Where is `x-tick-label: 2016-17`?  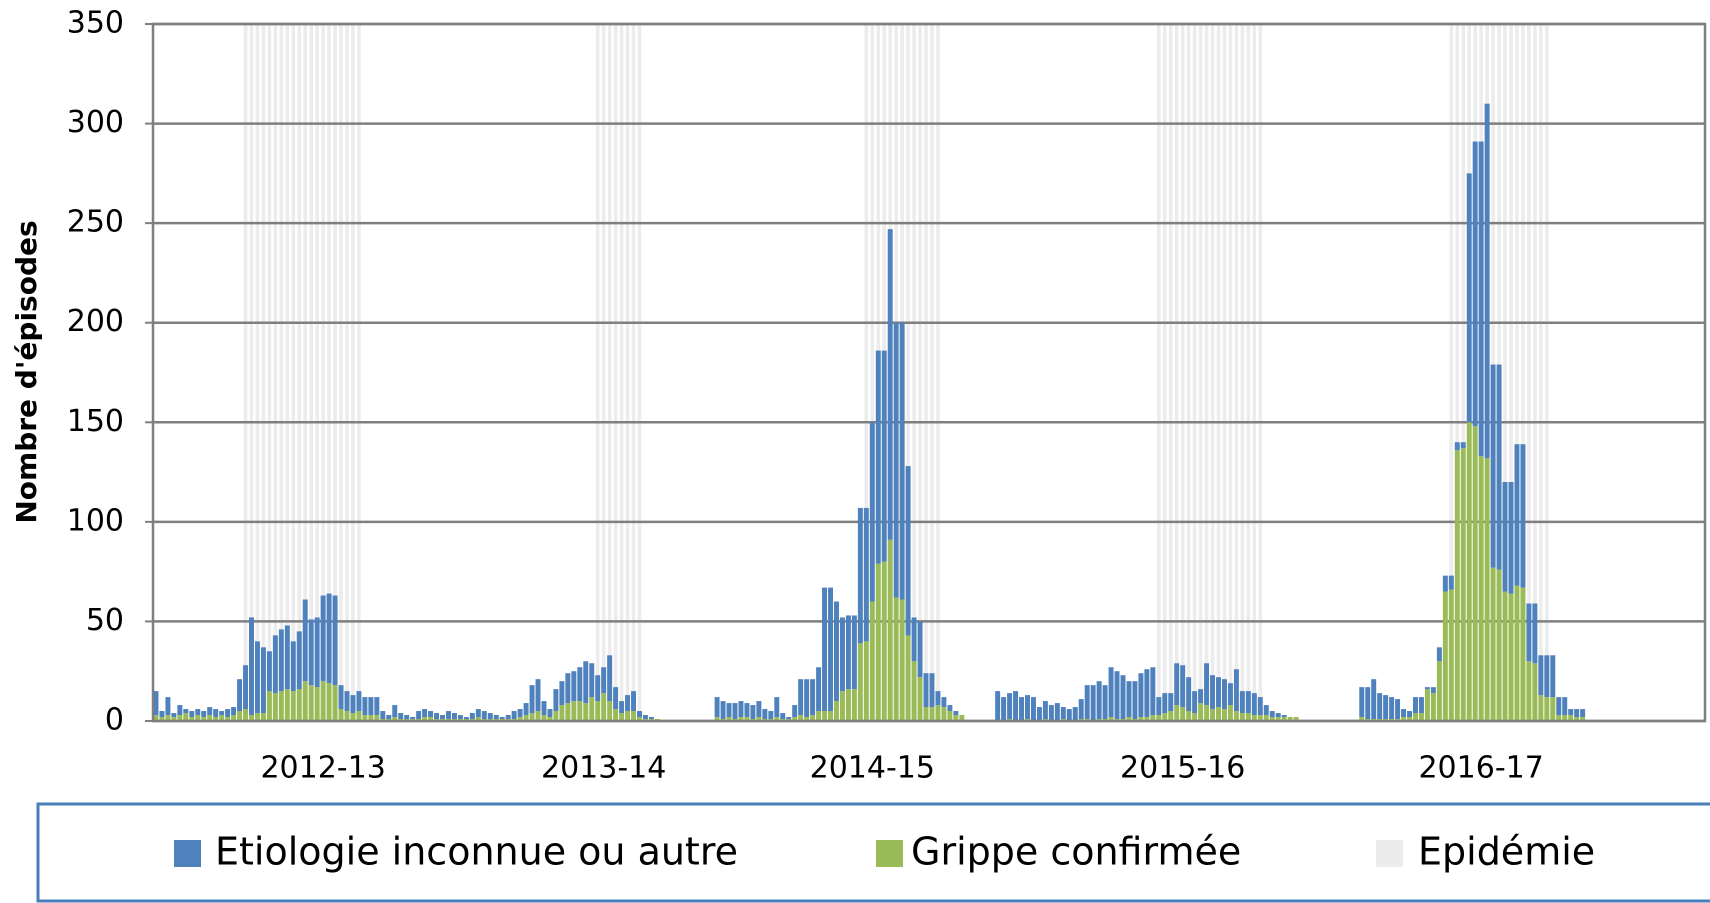
x-tick-label: 2016-17 is located at coordinates (1480, 768).